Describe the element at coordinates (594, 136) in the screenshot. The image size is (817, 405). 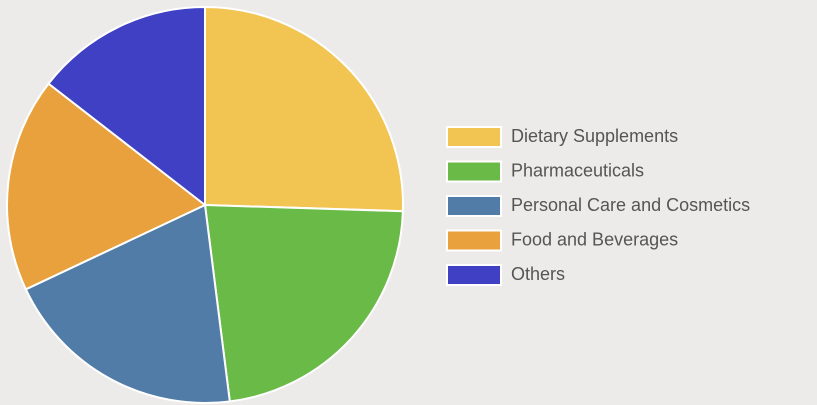
I see `legend-label: Dietary Supplements` at that location.